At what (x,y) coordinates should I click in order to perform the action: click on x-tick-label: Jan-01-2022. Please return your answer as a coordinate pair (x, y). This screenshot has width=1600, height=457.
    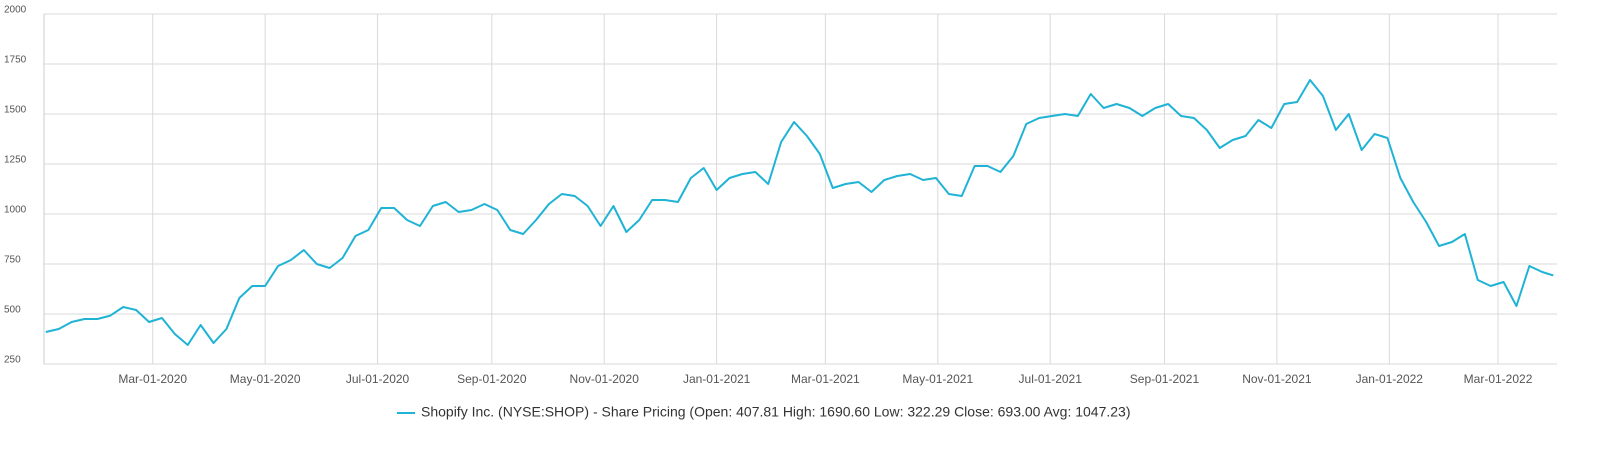
    Looking at the image, I should click on (1390, 379).